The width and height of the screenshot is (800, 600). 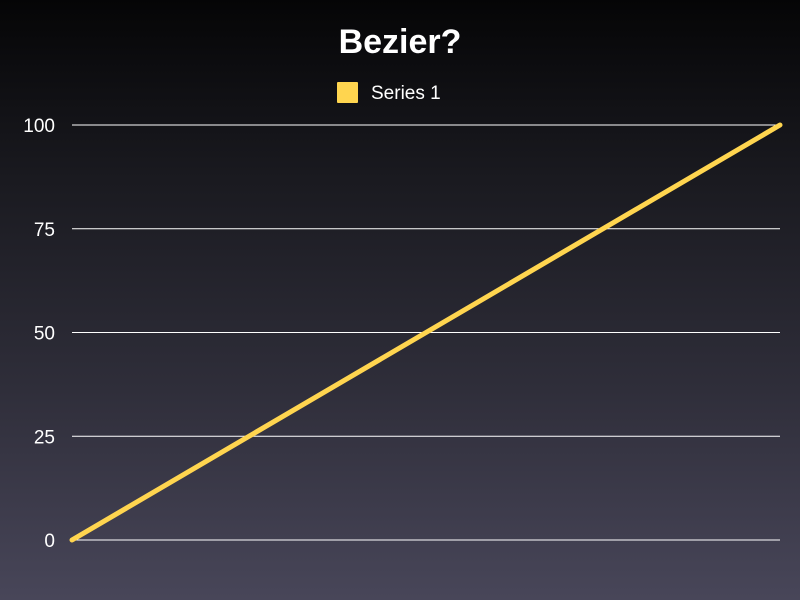 What do you see at coordinates (406, 93) in the screenshot?
I see `legend-label: Series 1` at bounding box center [406, 93].